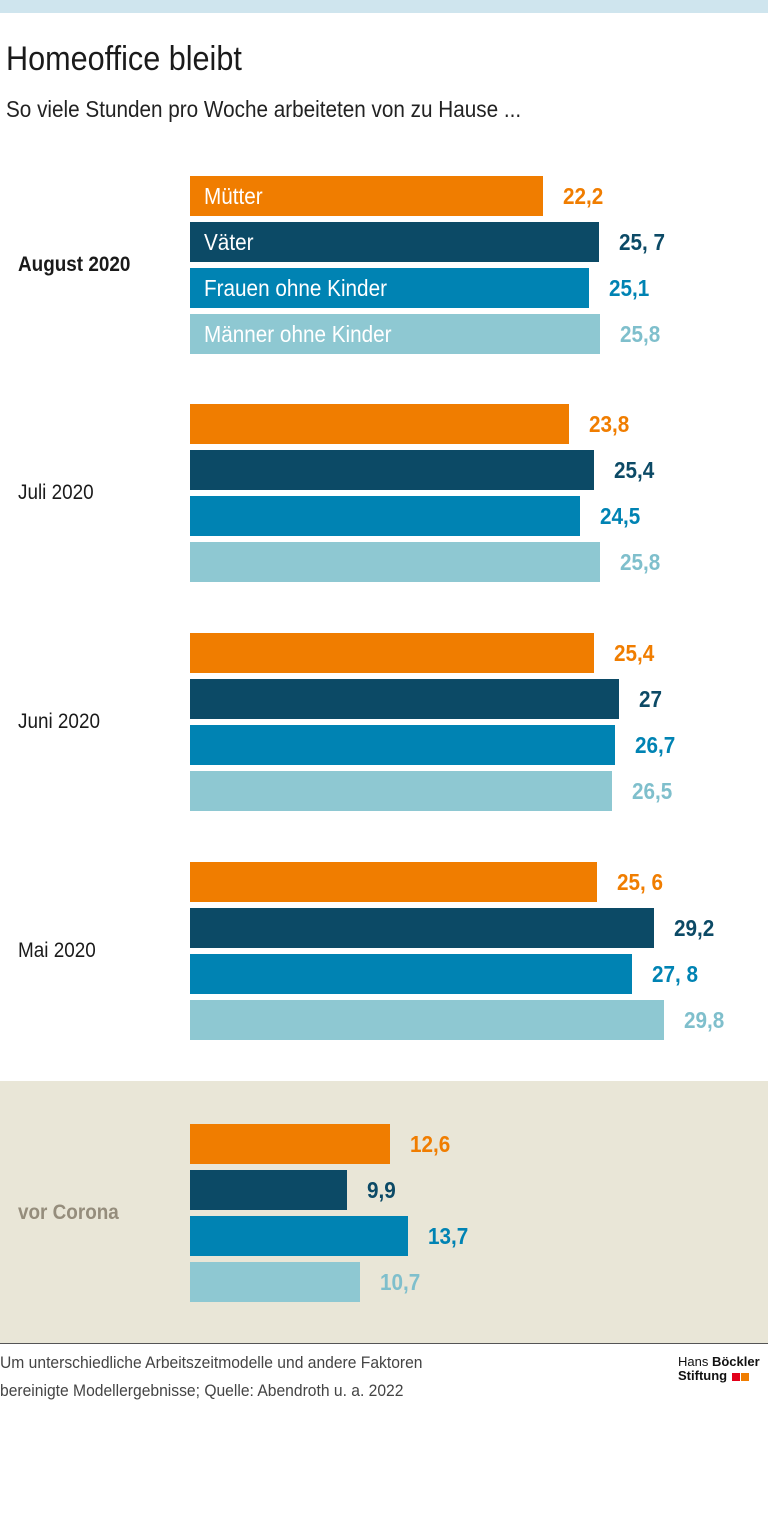  Describe the element at coordinates (703, 1376) in the screenshot. I see `logo-text-stiftung: Stiftung` at that location.